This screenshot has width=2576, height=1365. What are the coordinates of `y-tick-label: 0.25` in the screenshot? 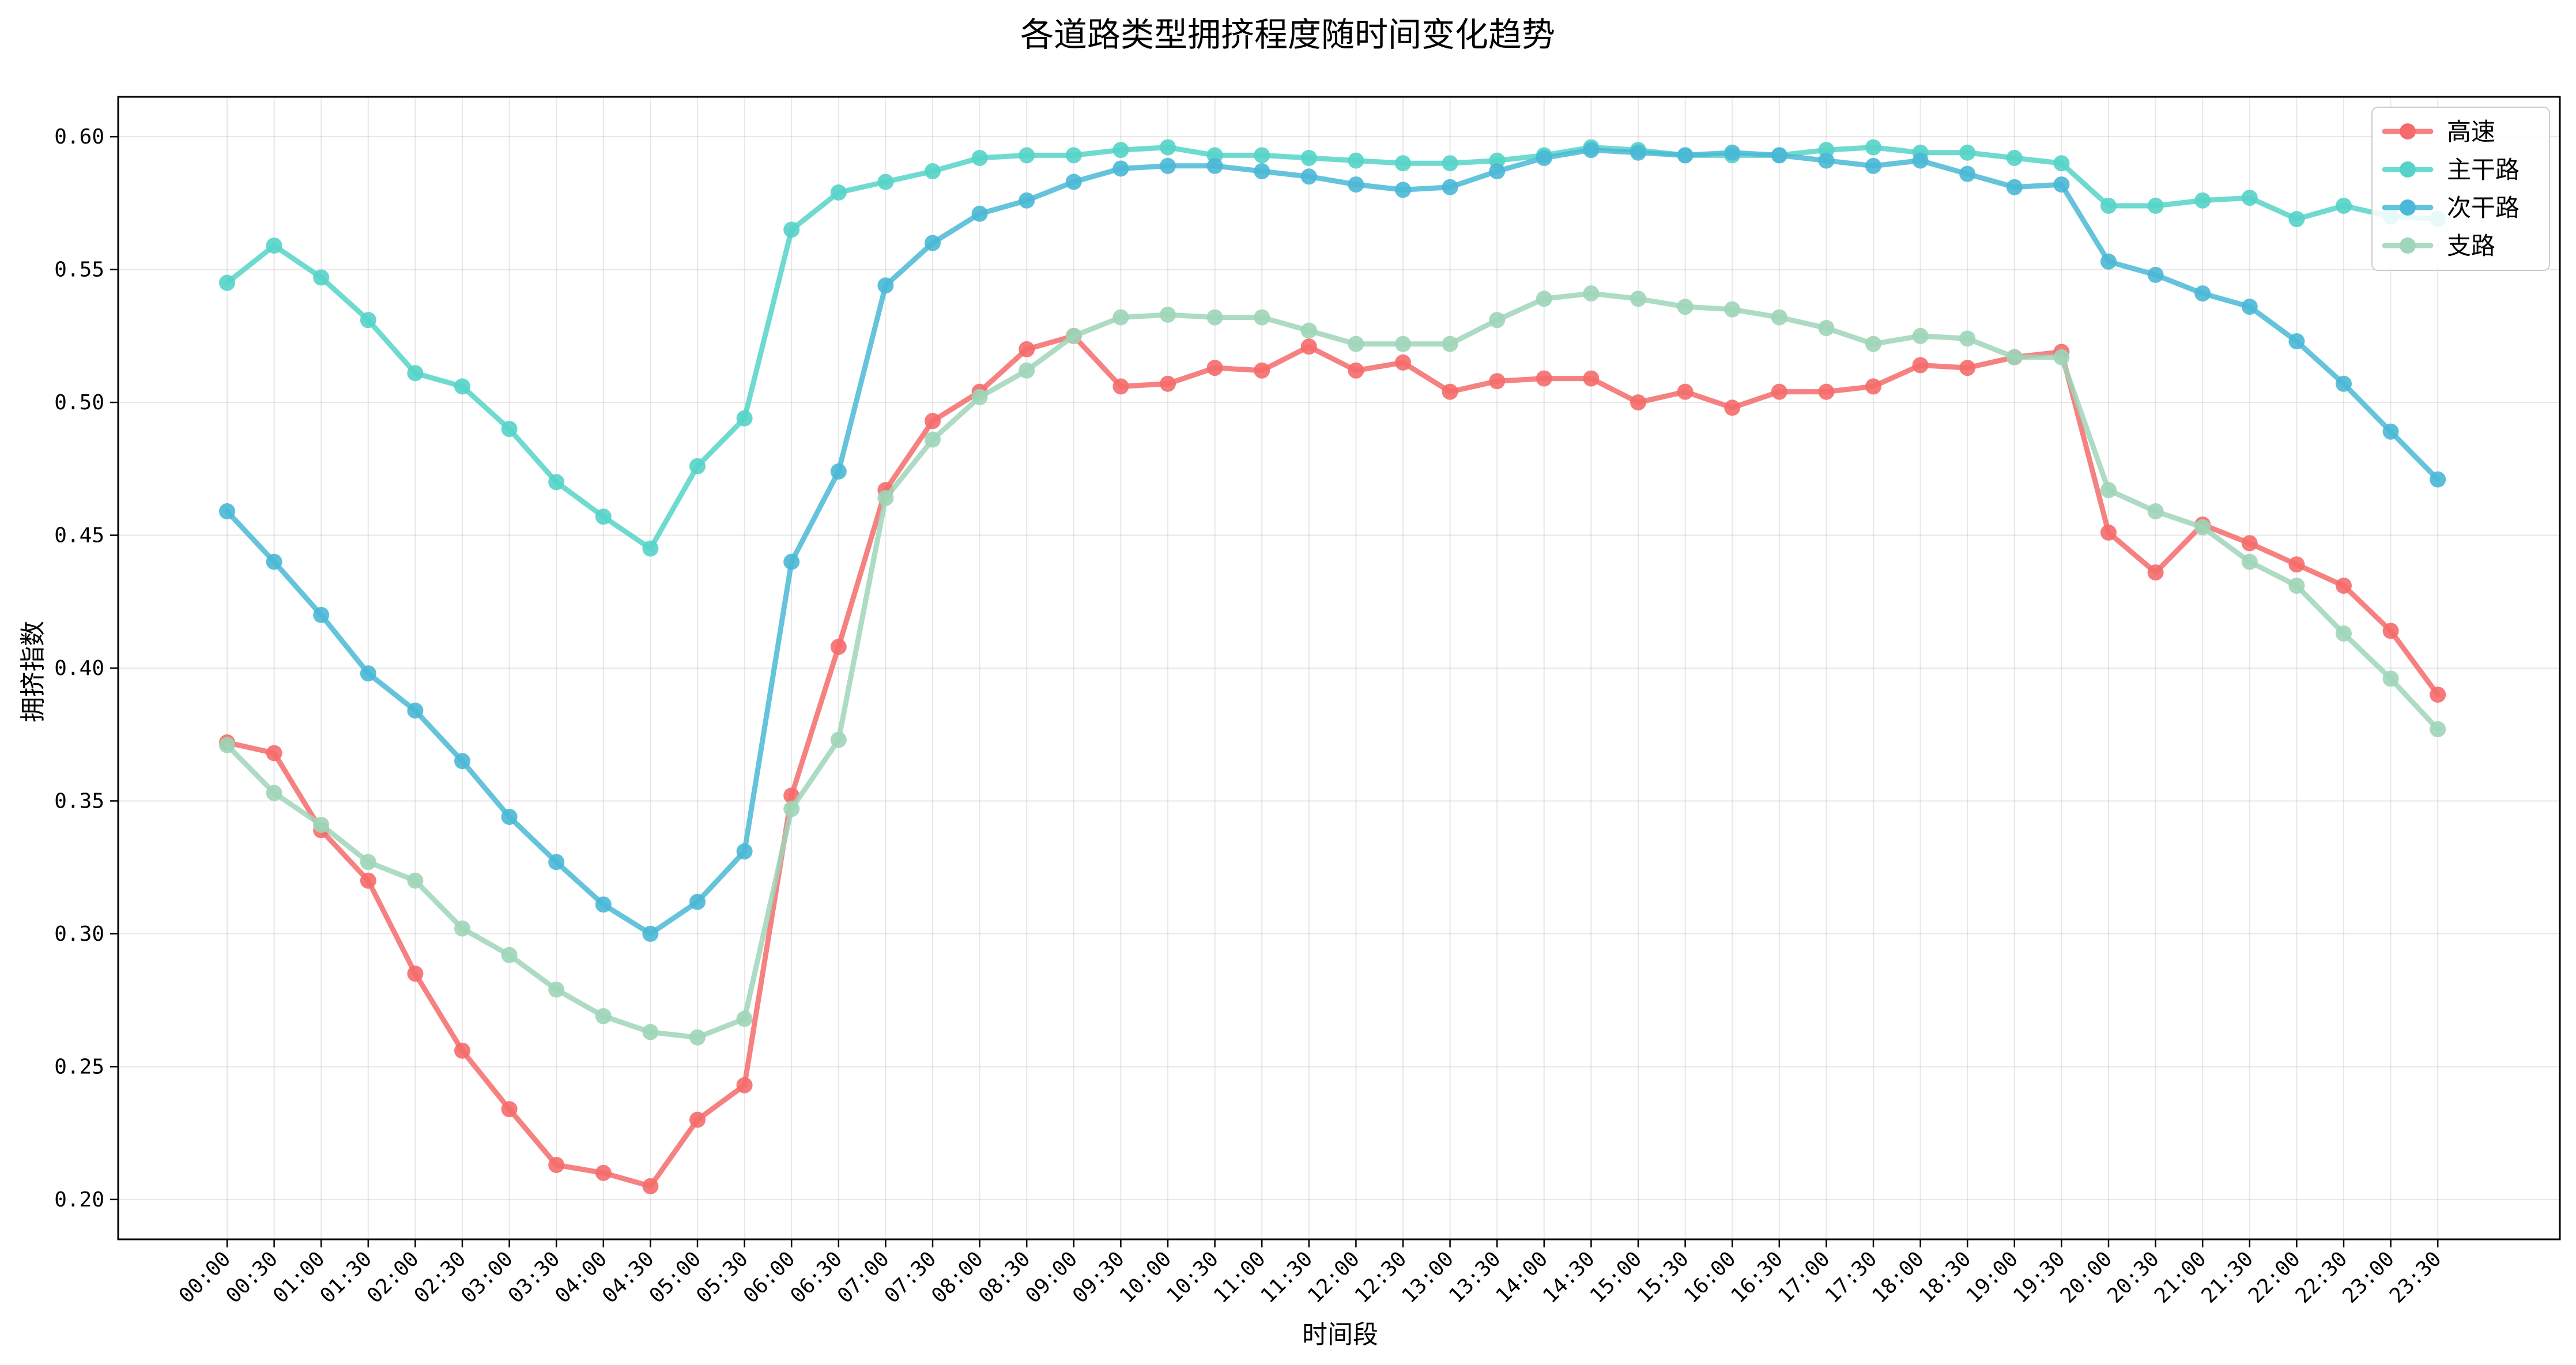 It's located at (79, 1067).